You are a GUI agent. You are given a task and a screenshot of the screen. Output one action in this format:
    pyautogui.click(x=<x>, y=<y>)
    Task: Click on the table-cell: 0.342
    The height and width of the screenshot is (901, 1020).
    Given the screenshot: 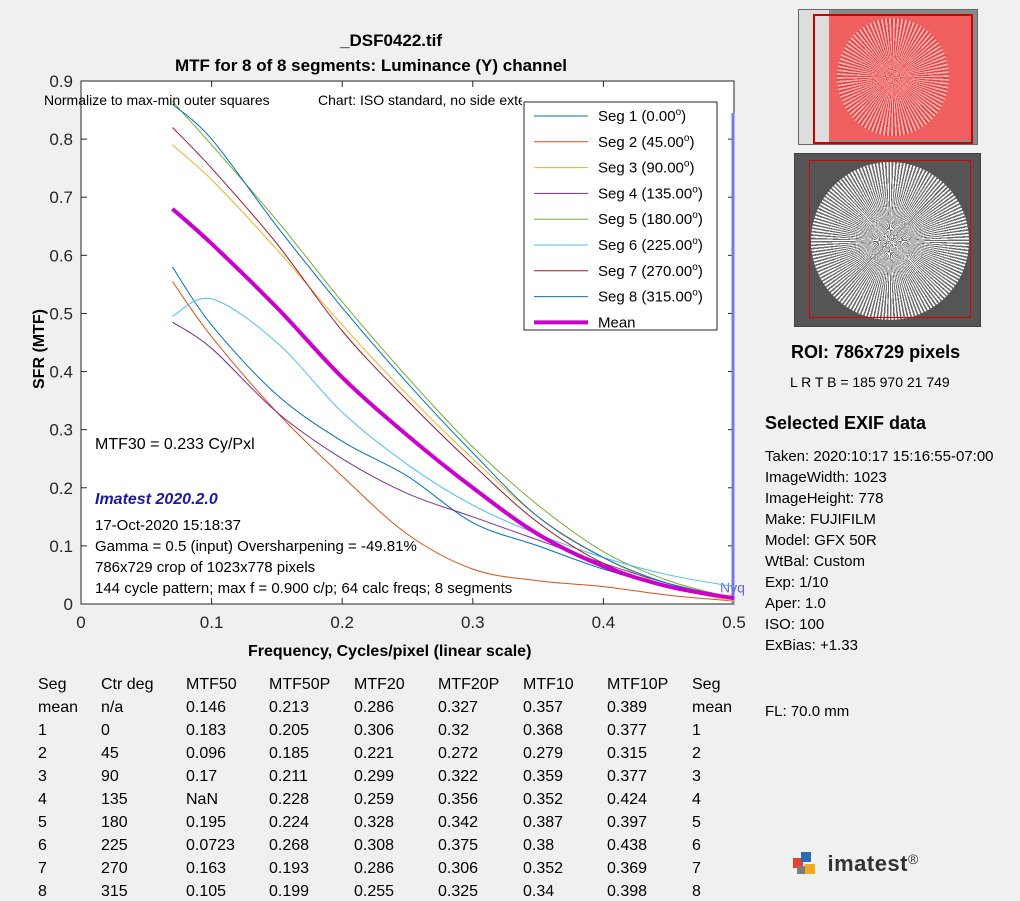 What is the action you would take?
    pyautogui.click(x=458, y=822)
    